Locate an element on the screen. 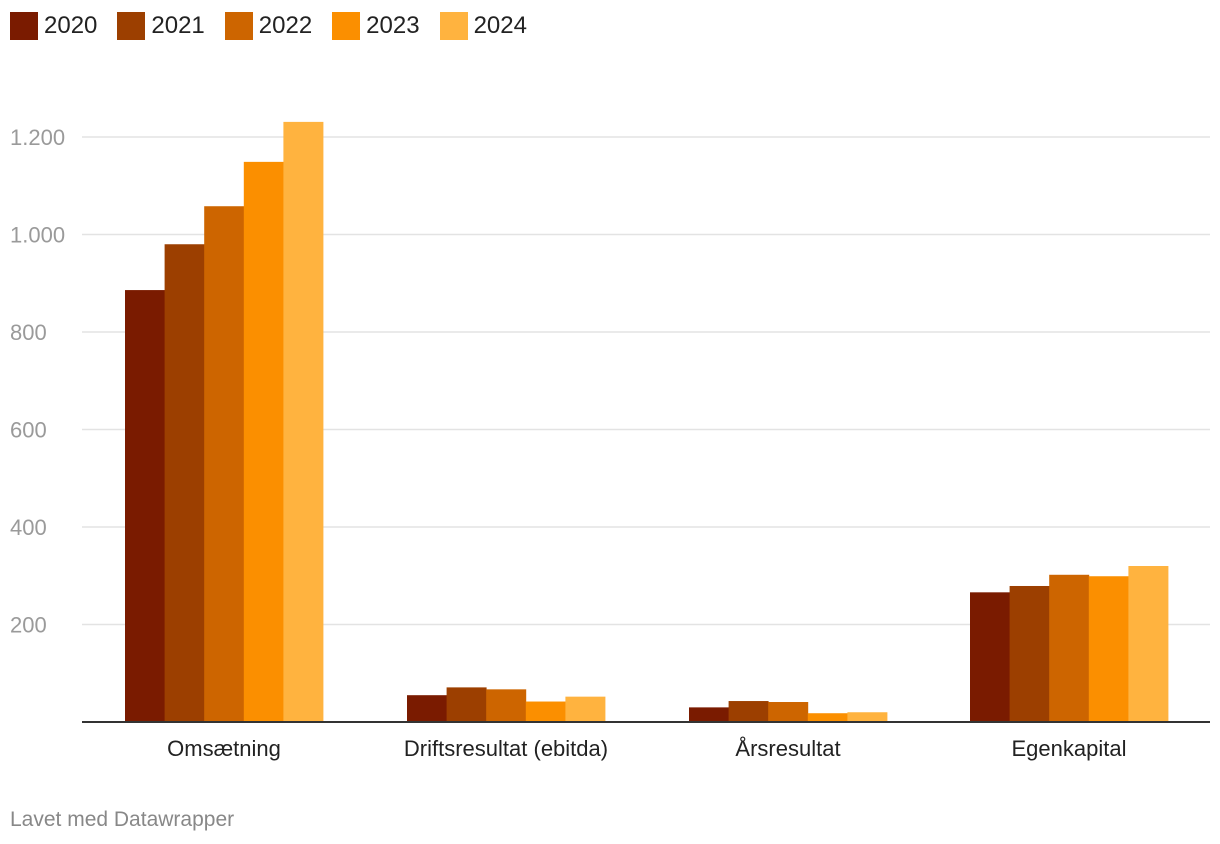  legend-item-2022: 2022 is located at coordinates (268, 26).